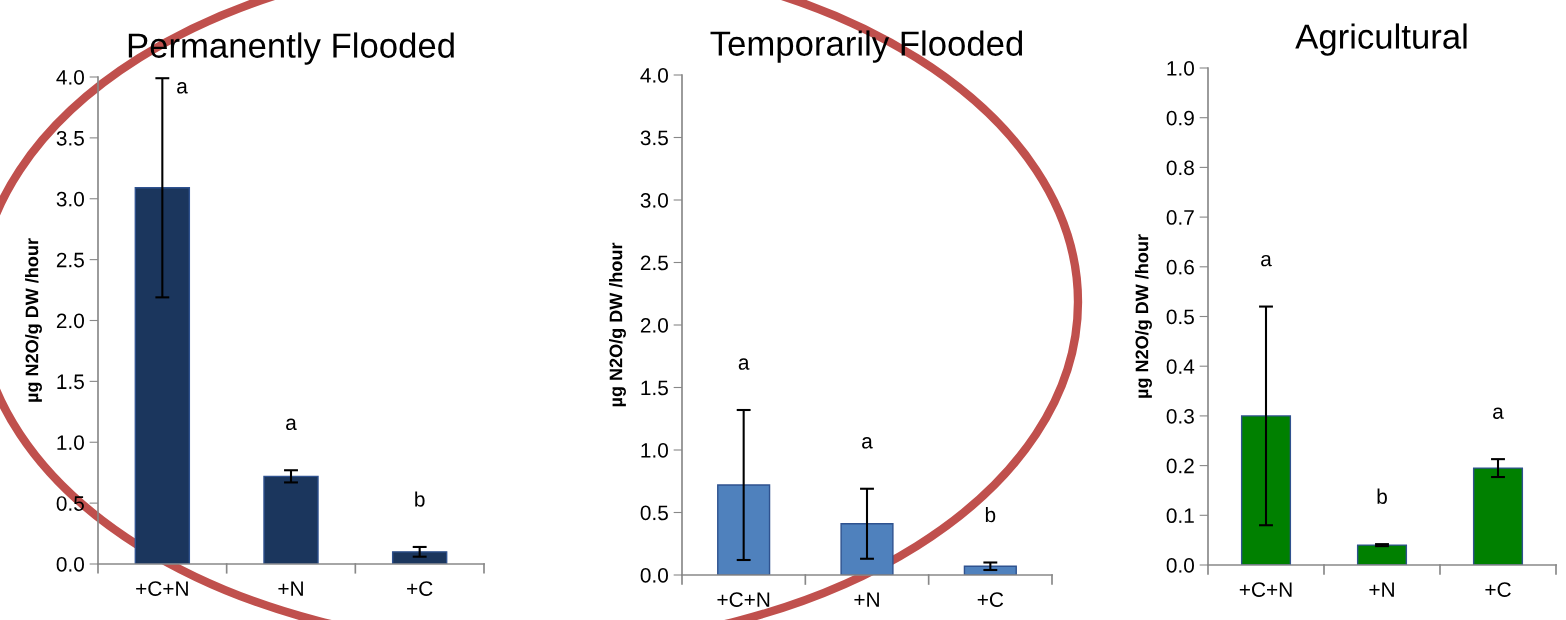 The height and width of the screenshot is (620, 1566). I want to click on y-tick-label: 0.9, so click(1180, 118).